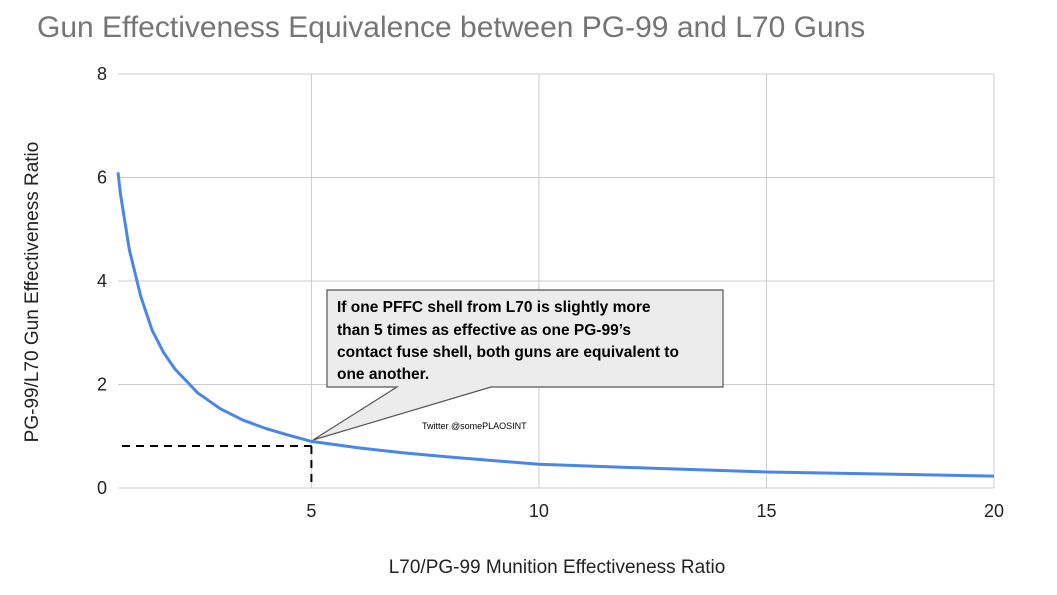  I want to click on x-axis-label: L70/PG-99 Munition Effectiveness Ratio, so click(557, 567).